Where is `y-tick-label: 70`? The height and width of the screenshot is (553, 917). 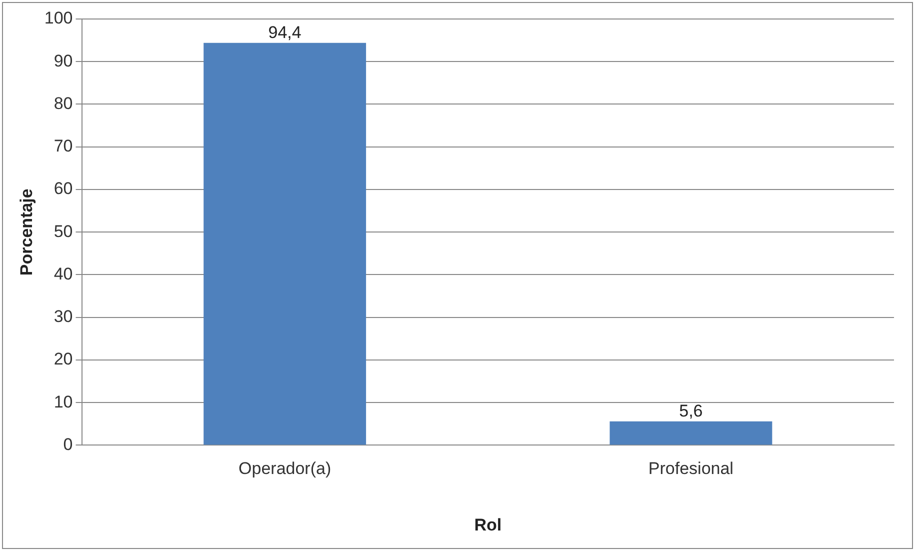 y-tick-label: 70 is located at coordinates (63, 146).